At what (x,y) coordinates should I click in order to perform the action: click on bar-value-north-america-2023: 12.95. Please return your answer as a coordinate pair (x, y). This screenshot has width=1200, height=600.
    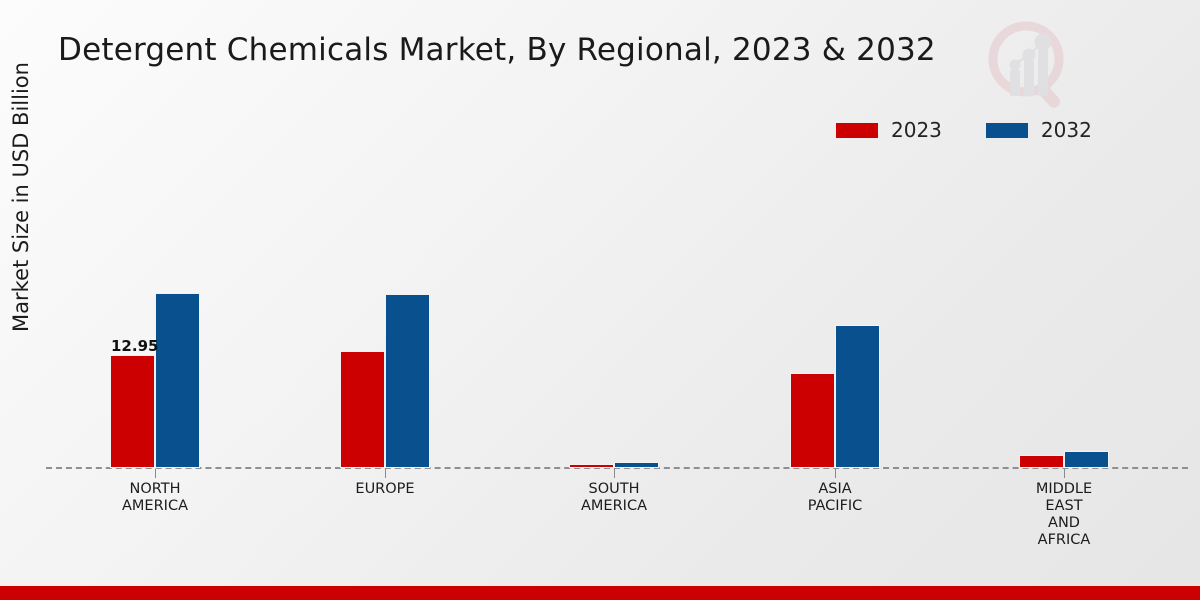
    Looking at the image, I should click on (135, 346).